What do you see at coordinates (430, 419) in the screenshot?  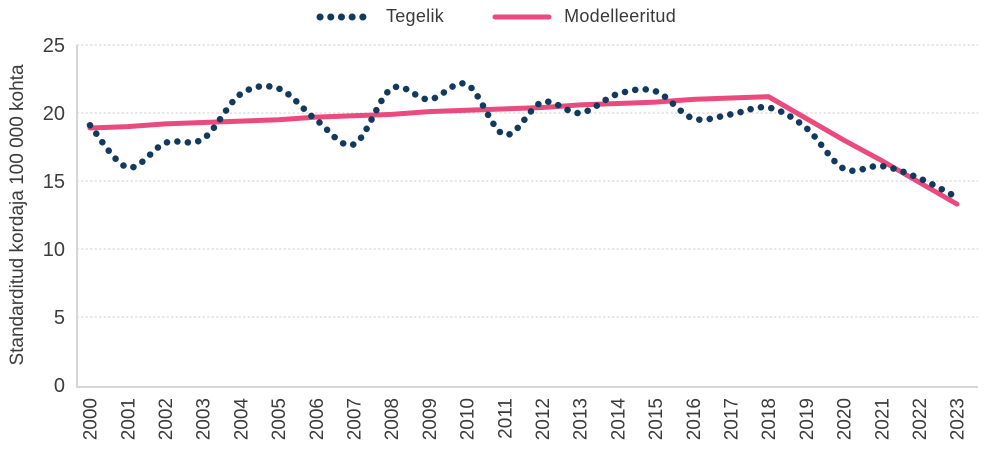 I see `x-tick-label: 2009` at bounding box center [430, 419].